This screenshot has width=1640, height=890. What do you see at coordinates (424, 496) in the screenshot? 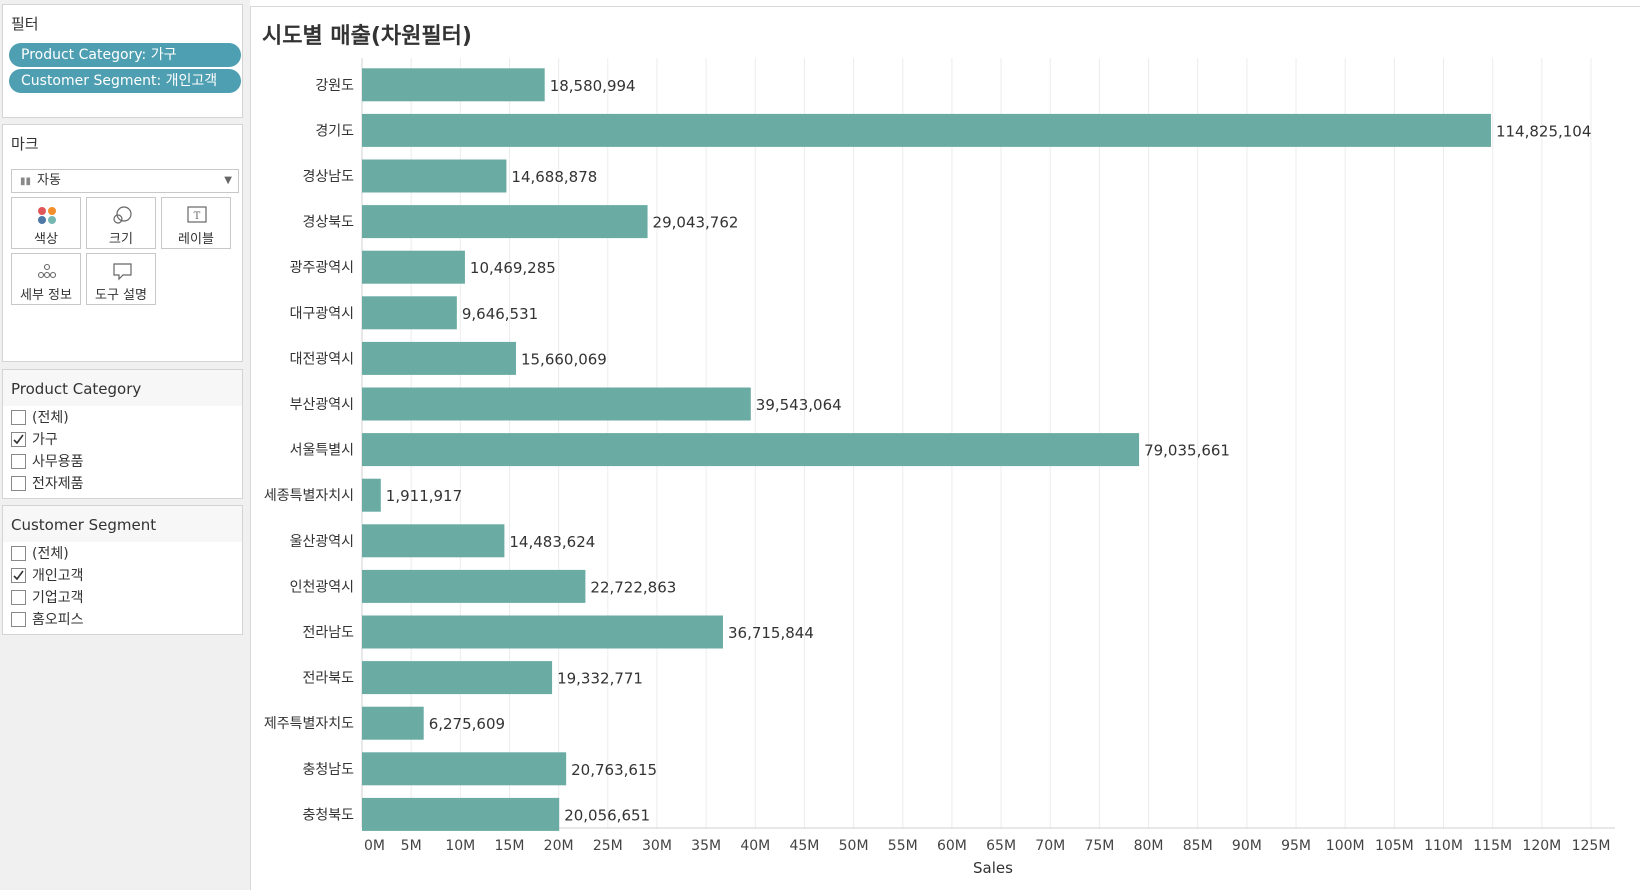
I see `data-label: 1,911,917` at bounding box center [424, 496].